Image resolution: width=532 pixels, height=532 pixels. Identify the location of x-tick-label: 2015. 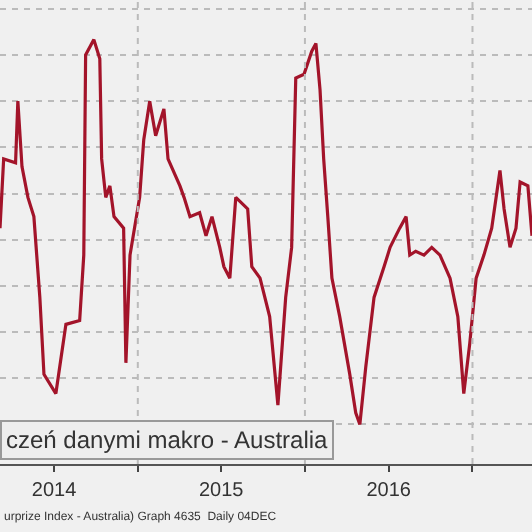
(221, 491).